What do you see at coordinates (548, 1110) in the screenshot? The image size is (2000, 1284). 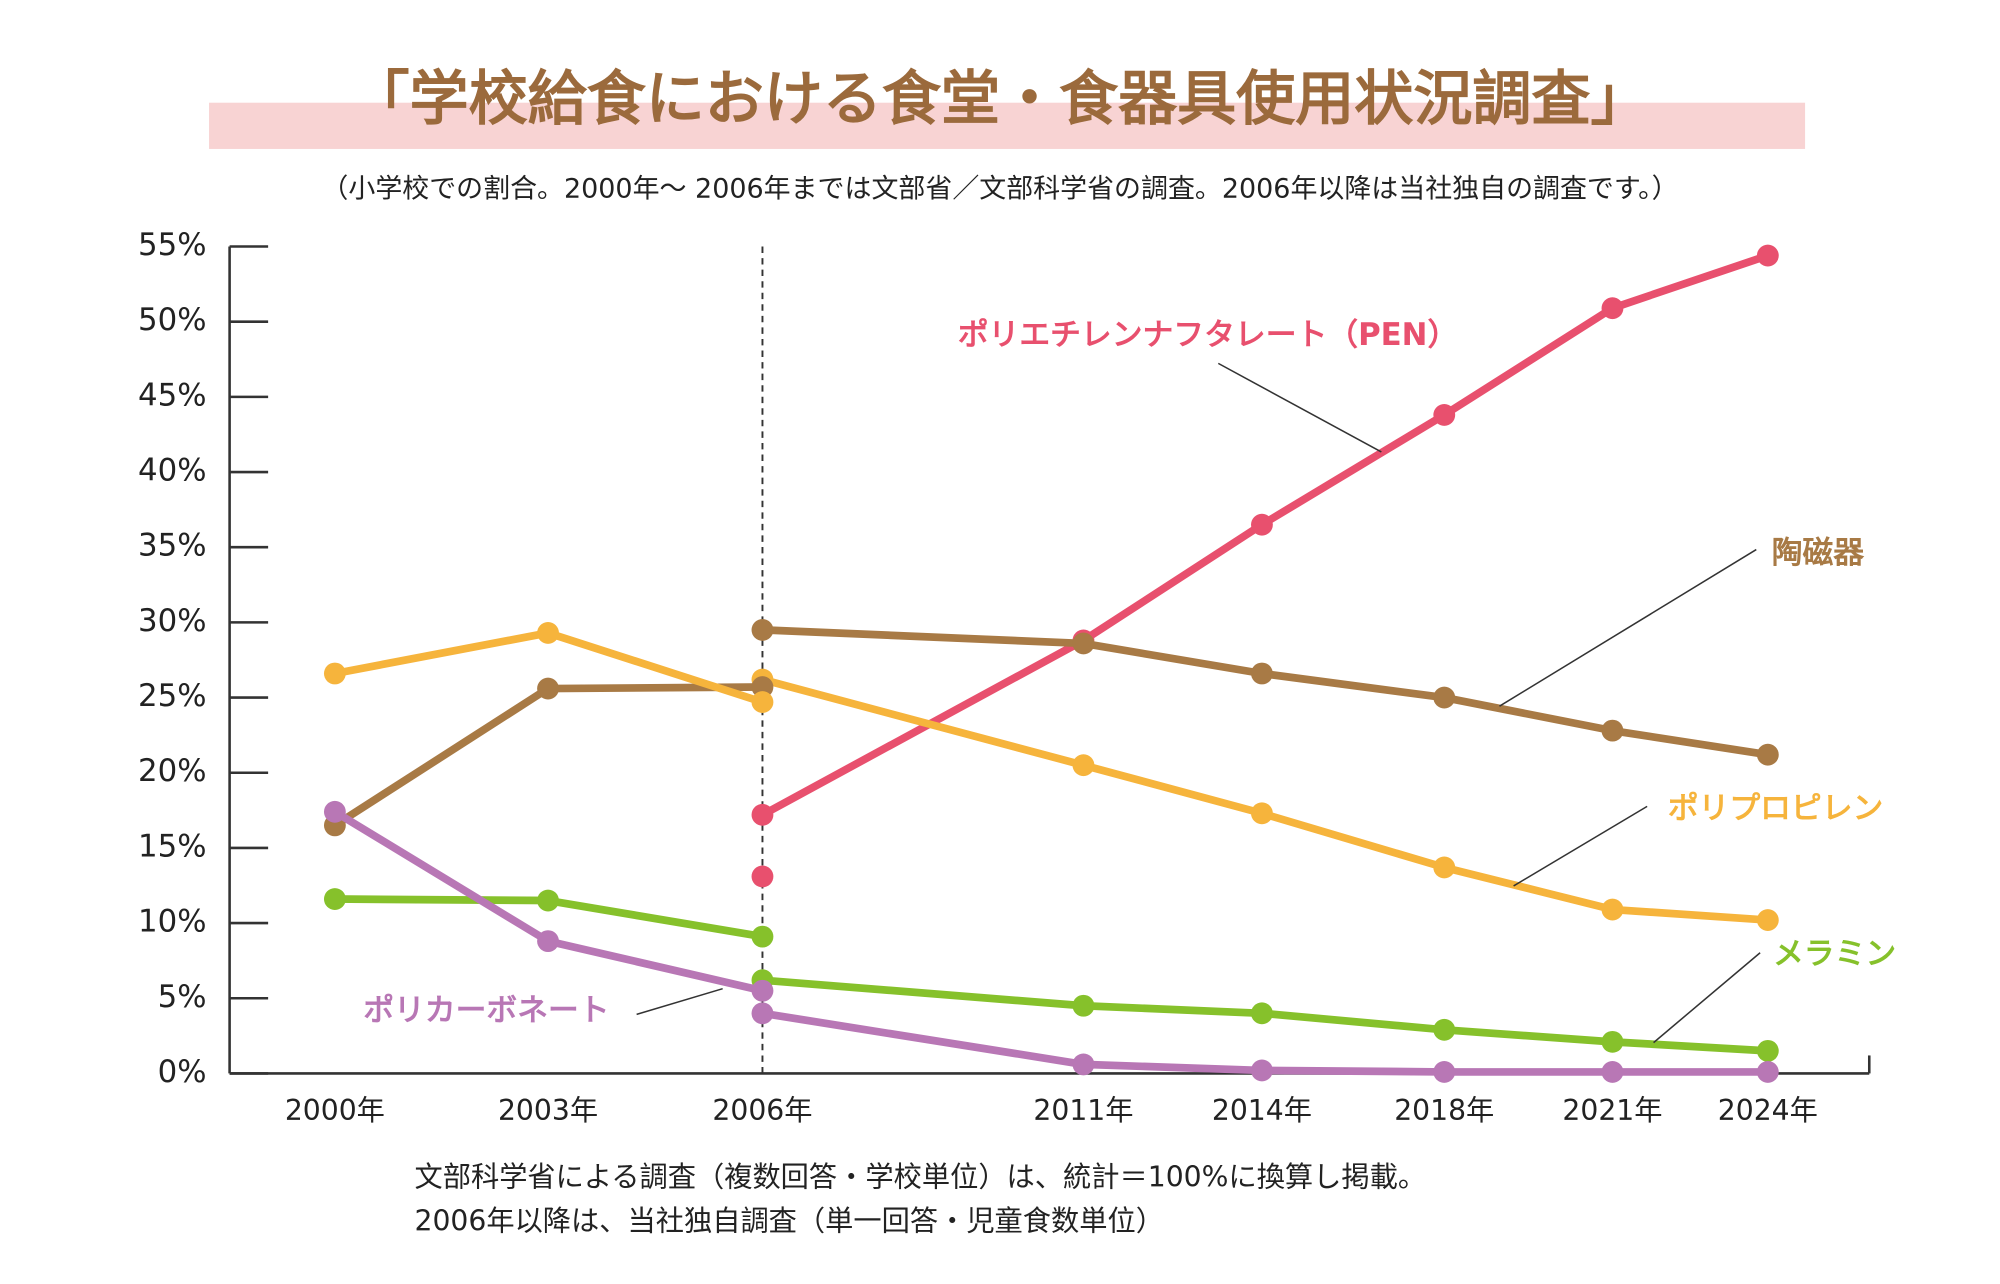 I see `x-tick-label: 2003年` at bounding box center [548, 1110].